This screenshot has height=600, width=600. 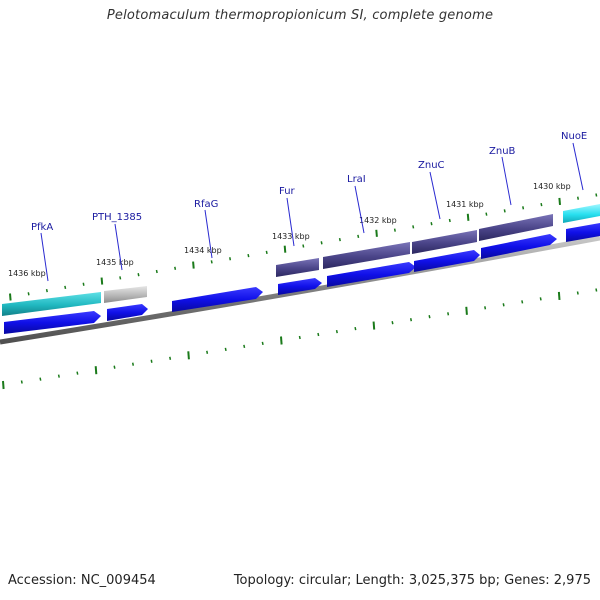 I want to click on topology-label: Topology:, so click(x=264, y=580).